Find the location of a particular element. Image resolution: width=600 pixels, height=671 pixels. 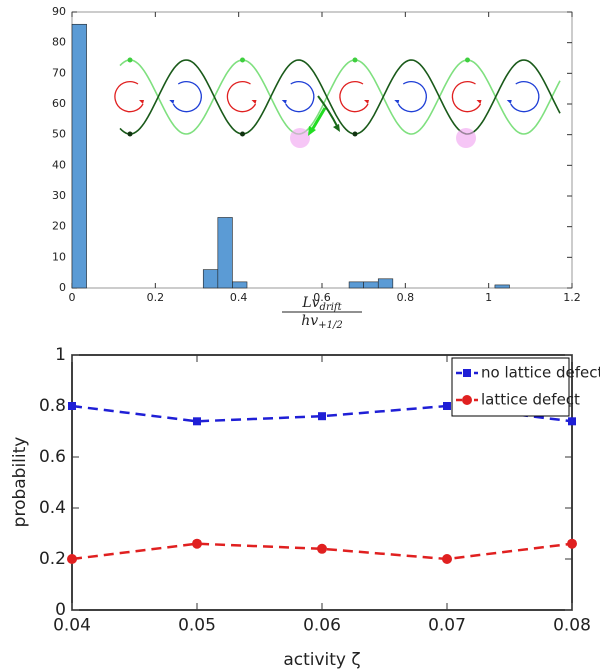

y-tick-label: 10 is located at coordinates (59, 256).